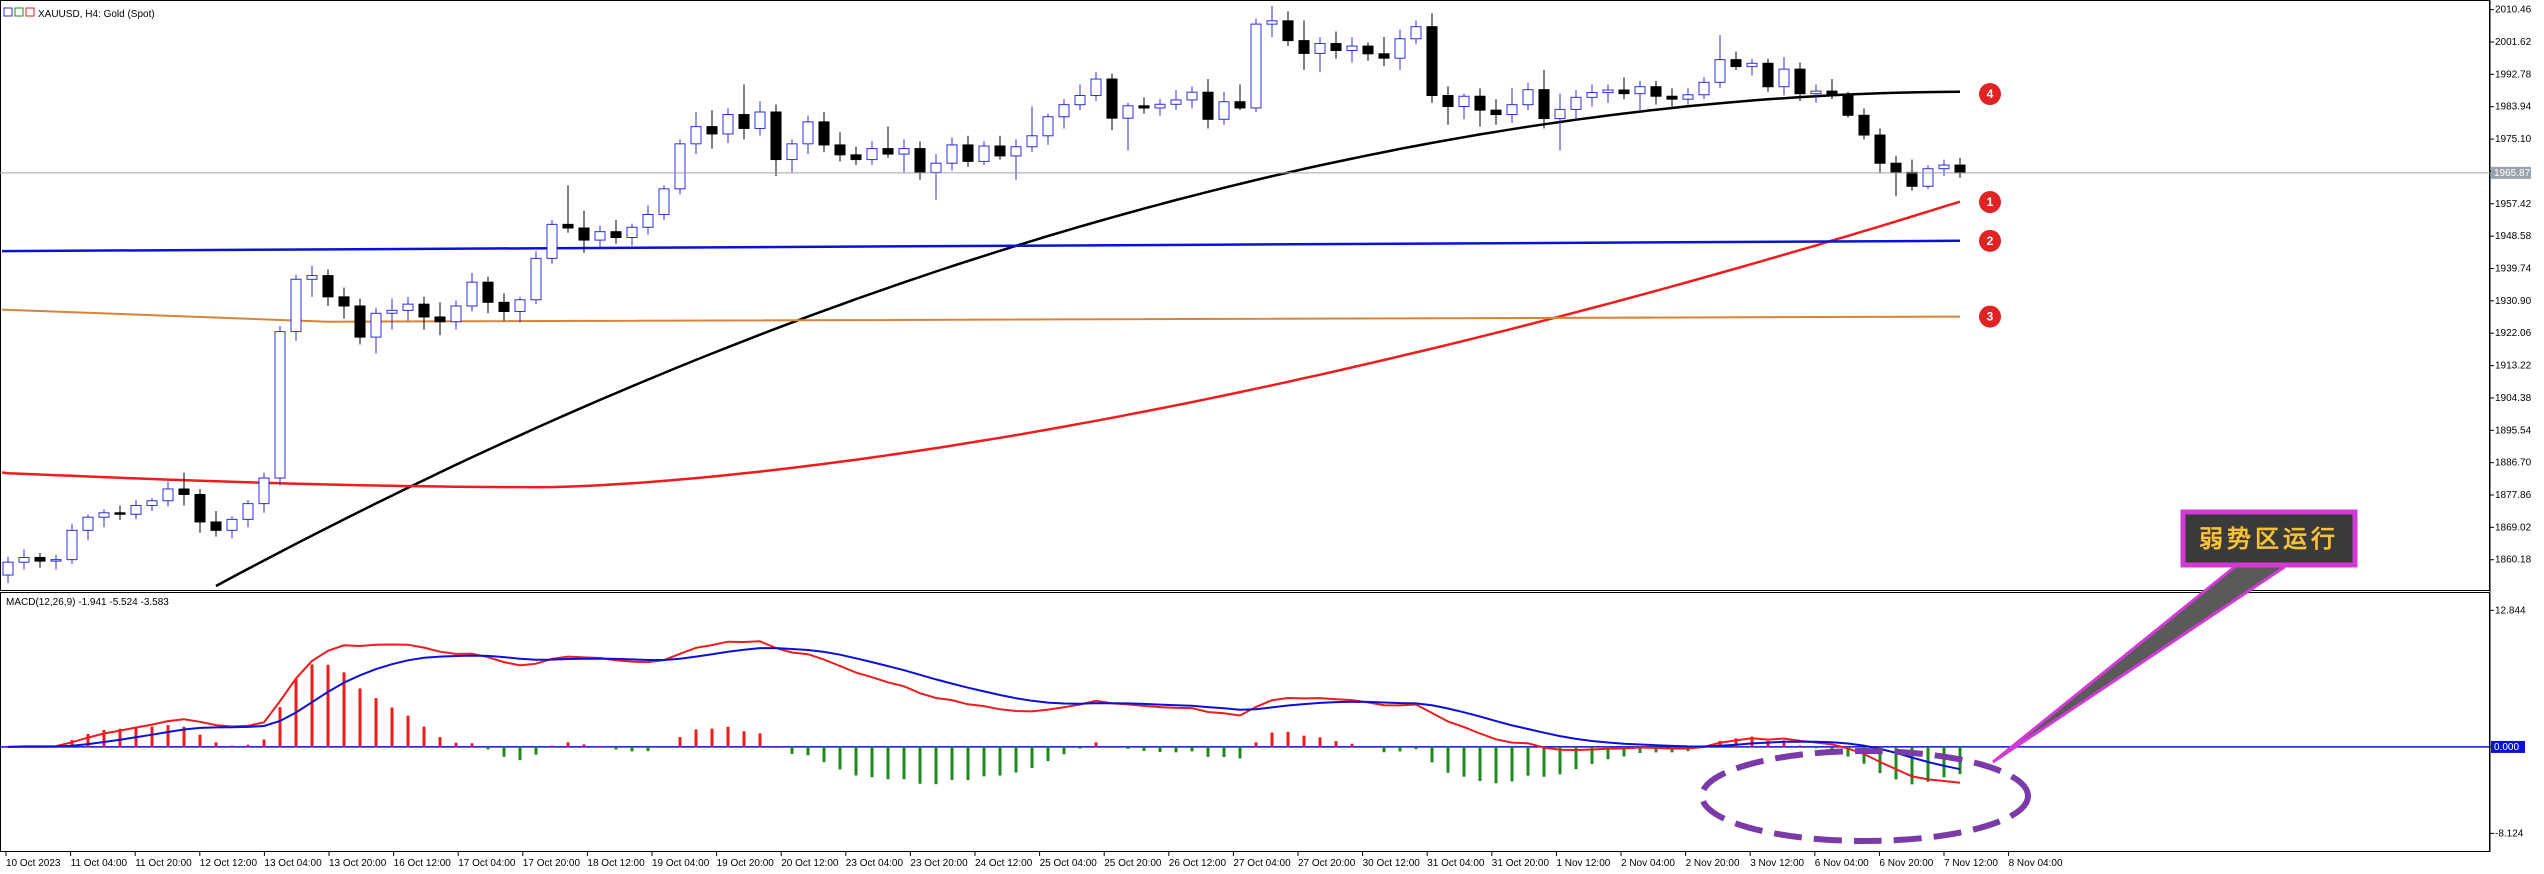 This screenshot has height=874, width=2544. What do you see at coordinates (2510, 610) in the screenshot?
I see `macd-tick-label: 12.844` at bounding box center [2510, 610].